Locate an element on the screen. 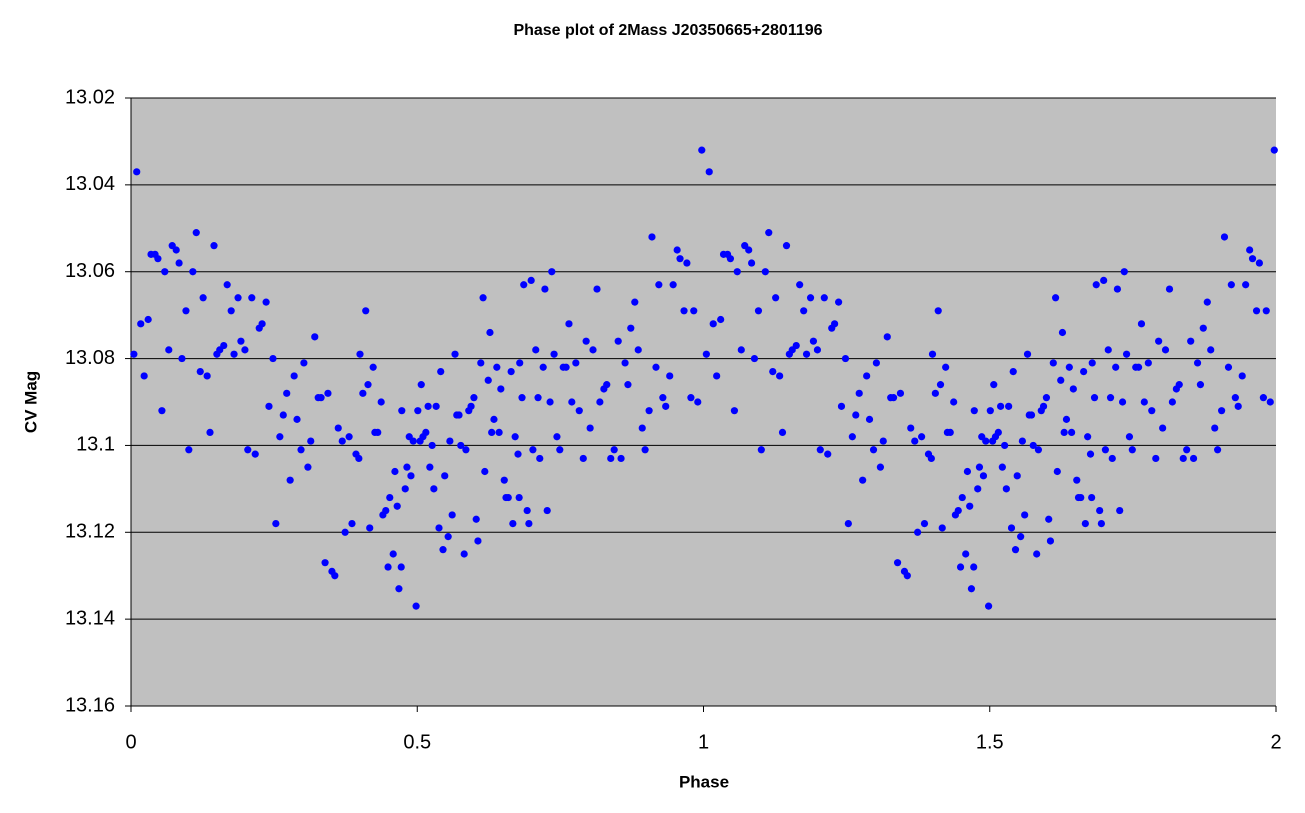  y-tick-label: 13.14 is located at coordinates (90, 618).